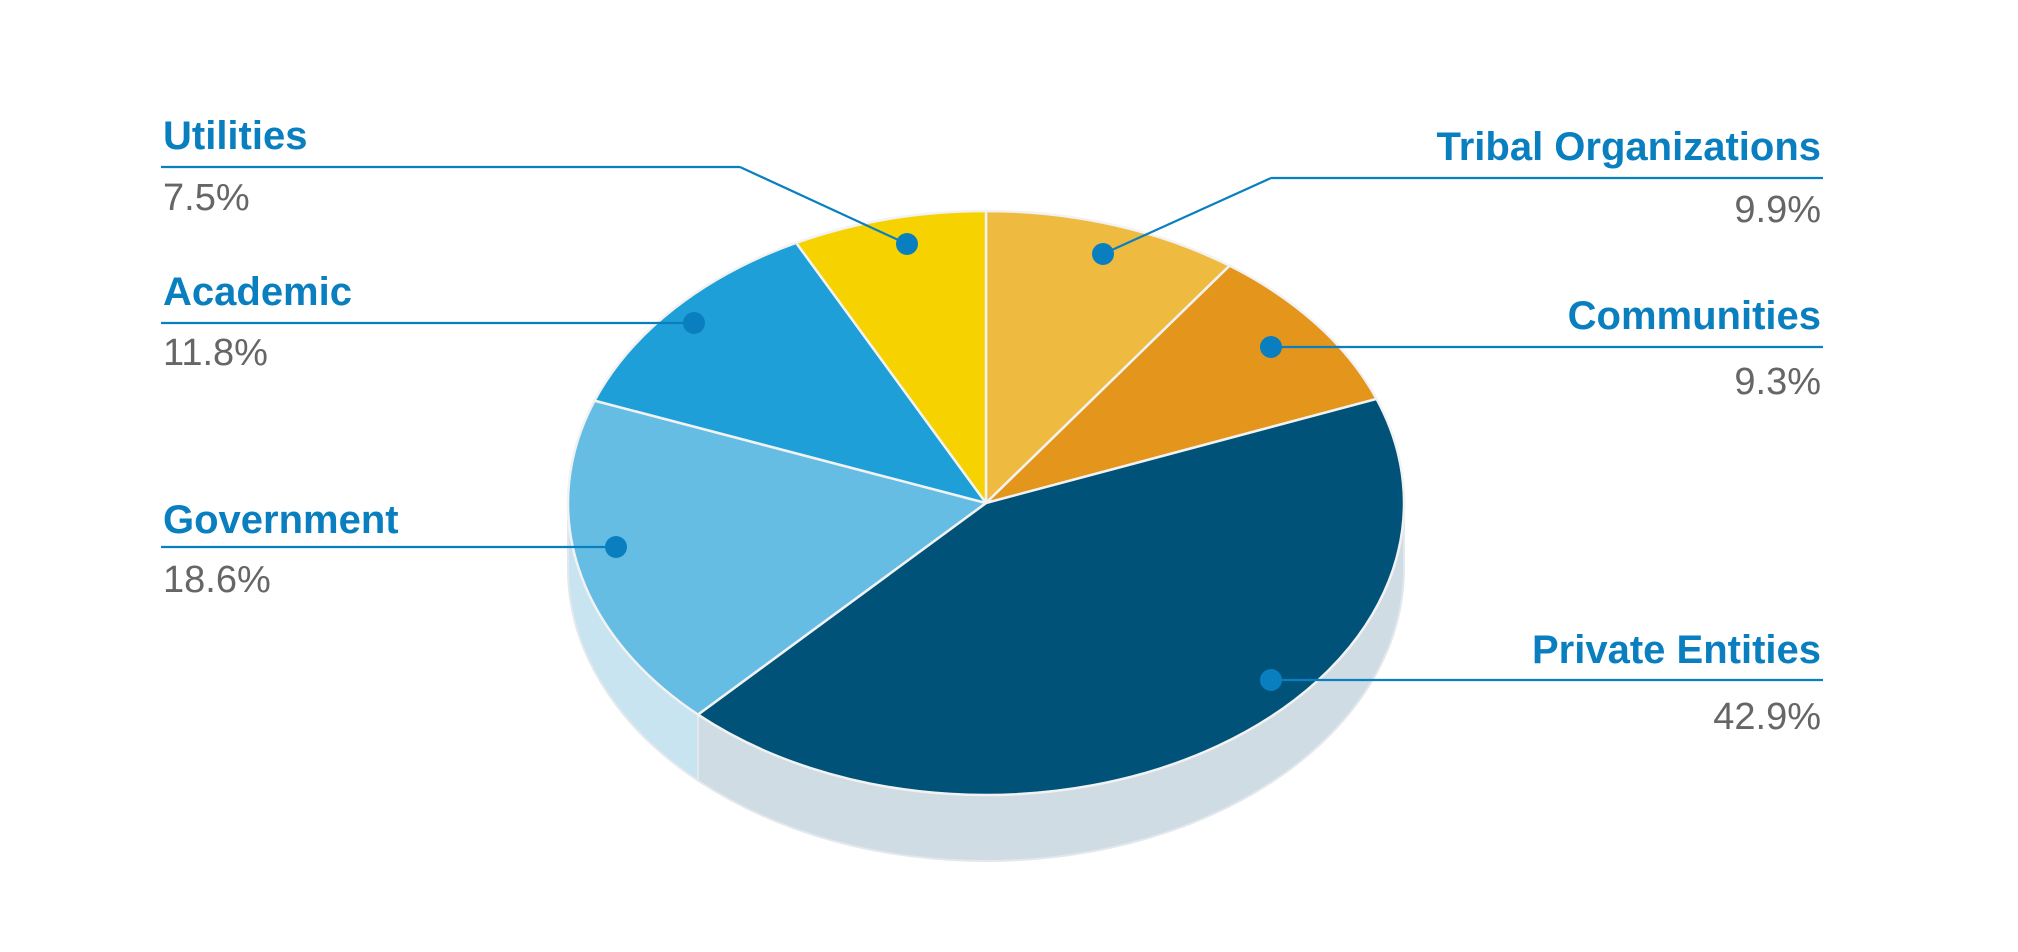 The width and height of the screenshot is (2018, 952). What do you see at coordinates (616, 547) in the screenshot?
I see `leader-dot-government` at bounding box center [616, 547].